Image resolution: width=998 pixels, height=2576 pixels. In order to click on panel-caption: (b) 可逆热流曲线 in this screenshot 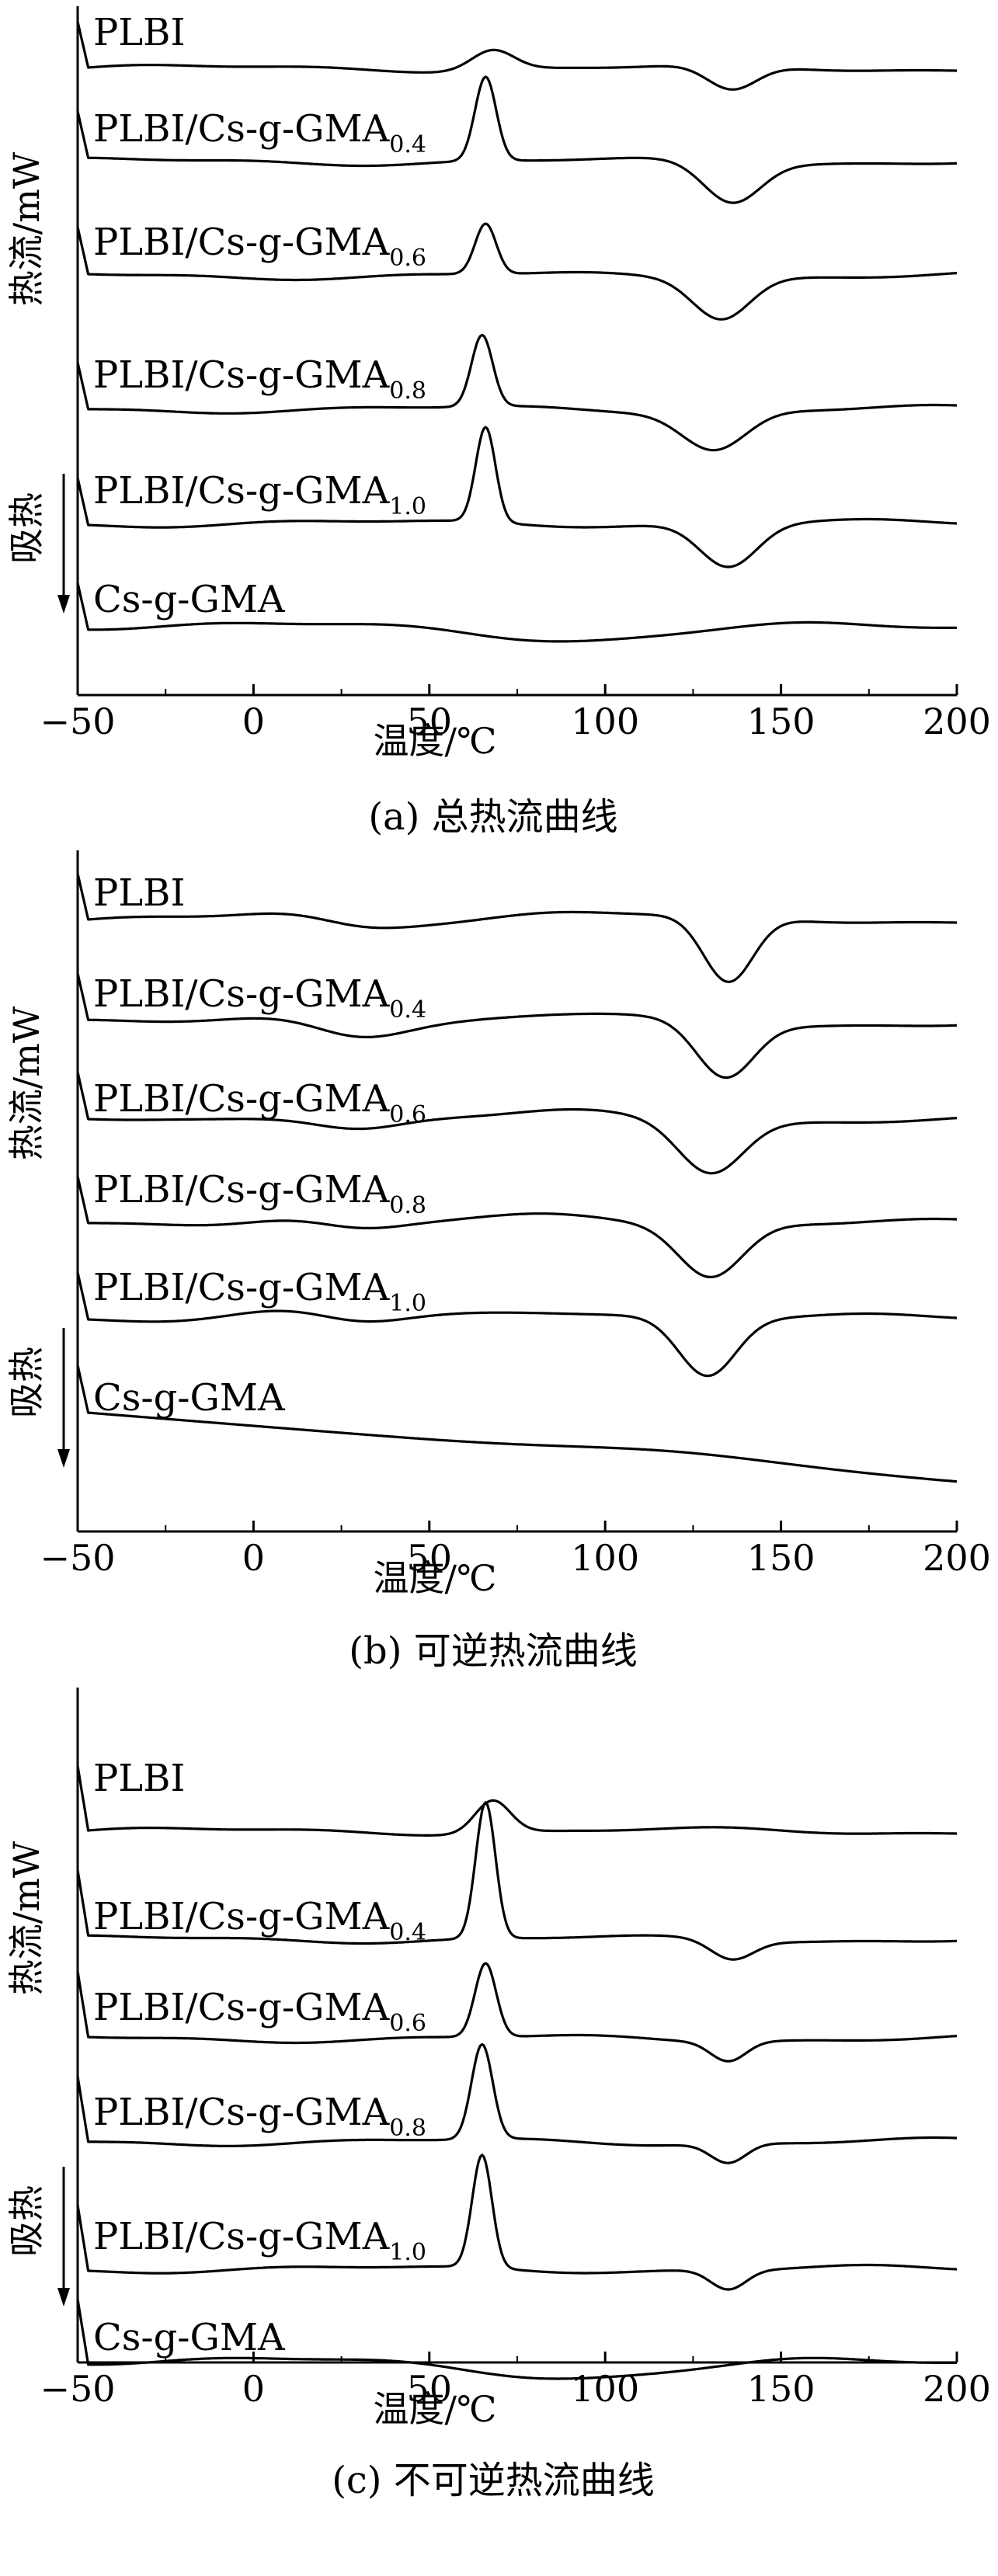, I will do `click(493, 1651)`.